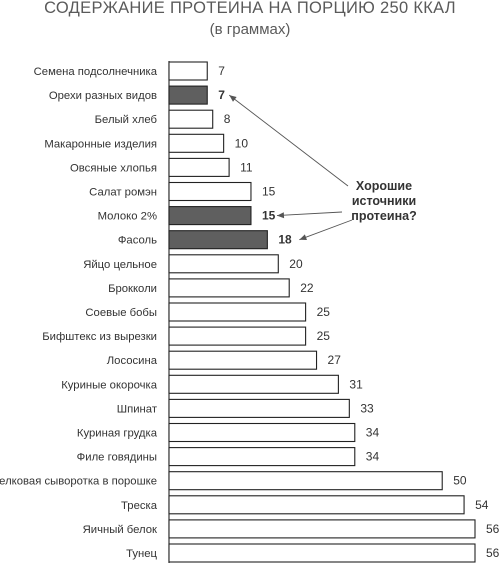 The width and height of the screenshot is (500, 567). I want to click on category-label: Овсяные хлопья, so click(113, 168).